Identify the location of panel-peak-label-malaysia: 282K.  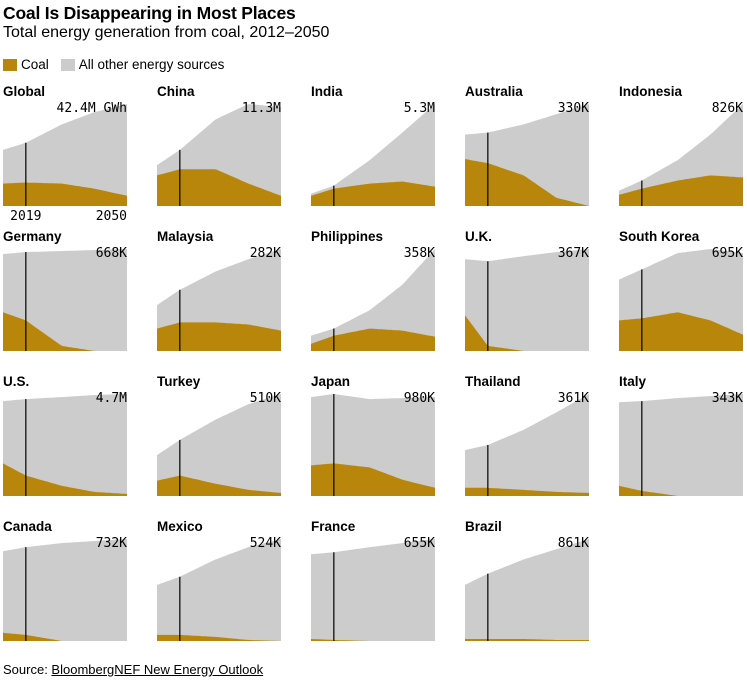
(265, 253).